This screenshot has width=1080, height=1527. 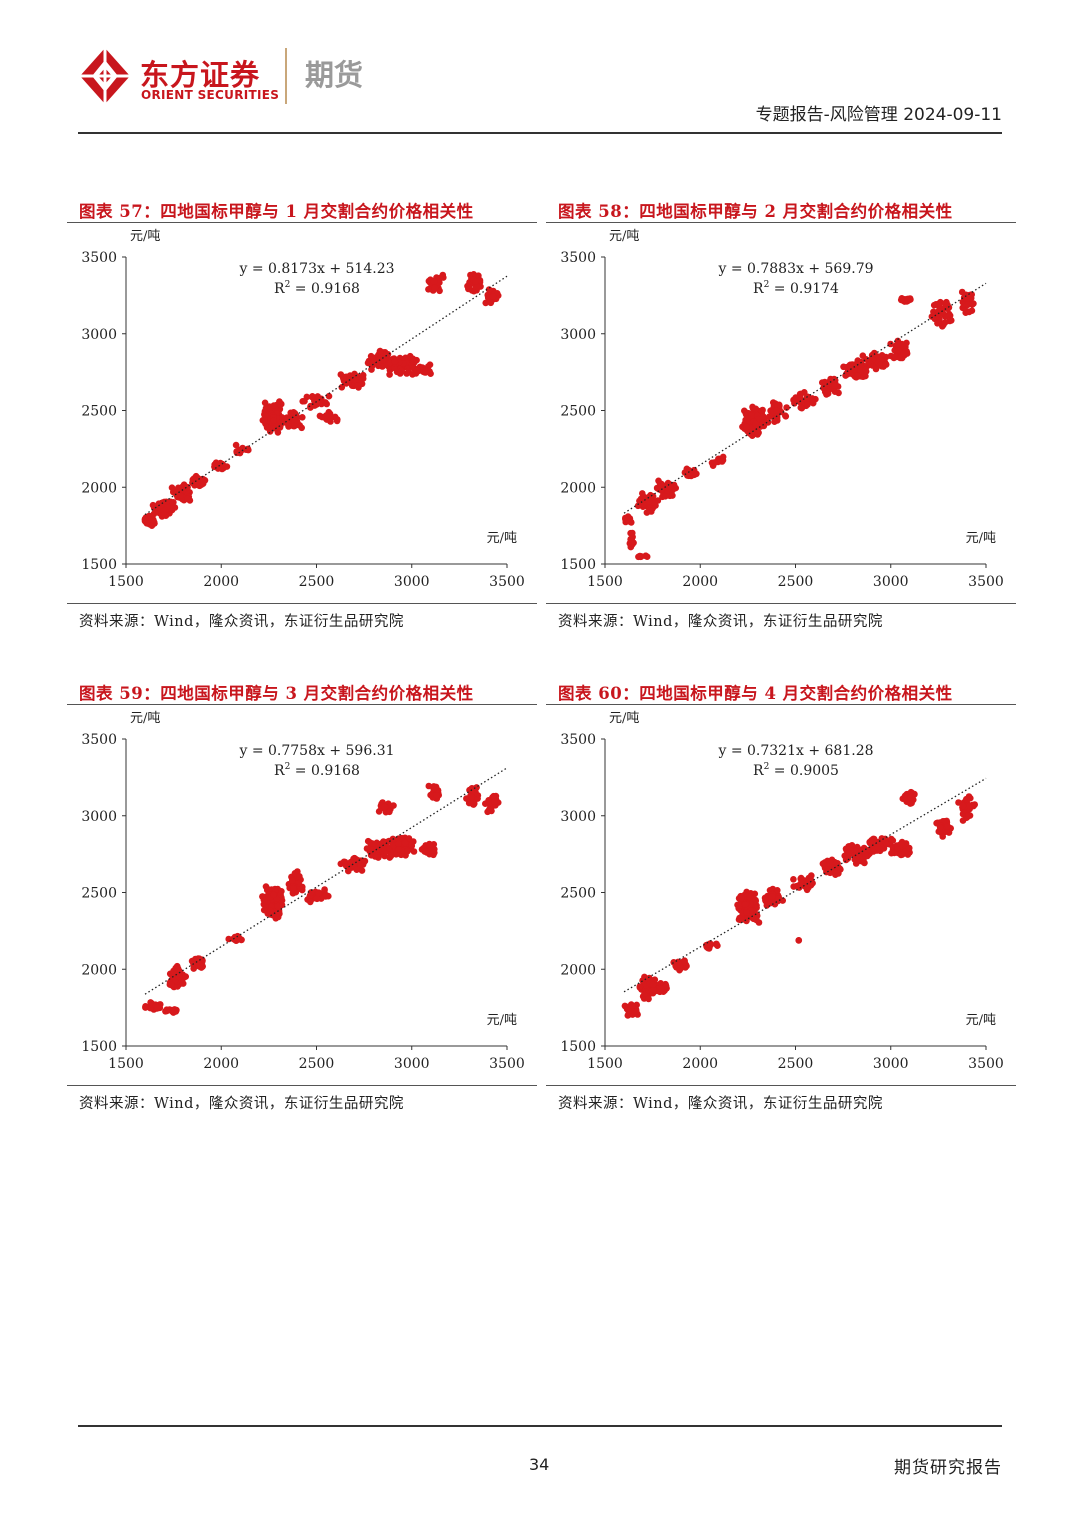 I want to click on regression-equation: y = 0.7883x + 569.79, so click(x=795, y=269).